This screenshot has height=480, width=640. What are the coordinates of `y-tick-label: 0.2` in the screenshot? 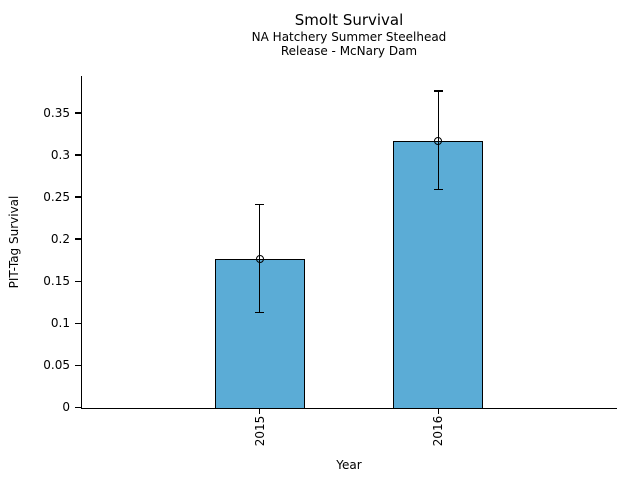 It's located at (60, 238).